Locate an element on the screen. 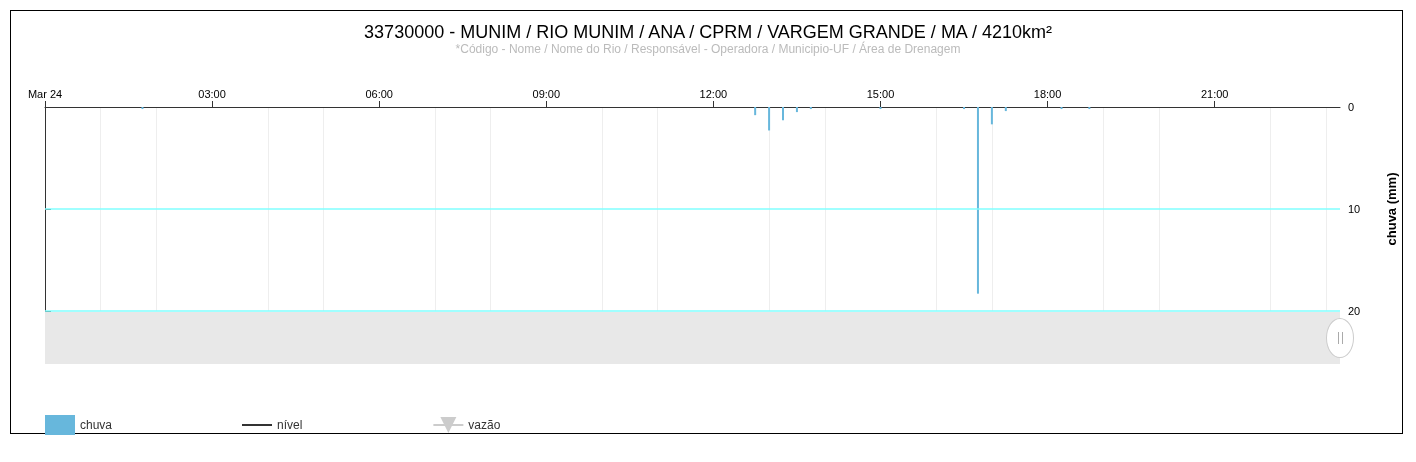 This screenshot has height=462, width=1416. legend-label: chuva is located at coordinates (96, 425).